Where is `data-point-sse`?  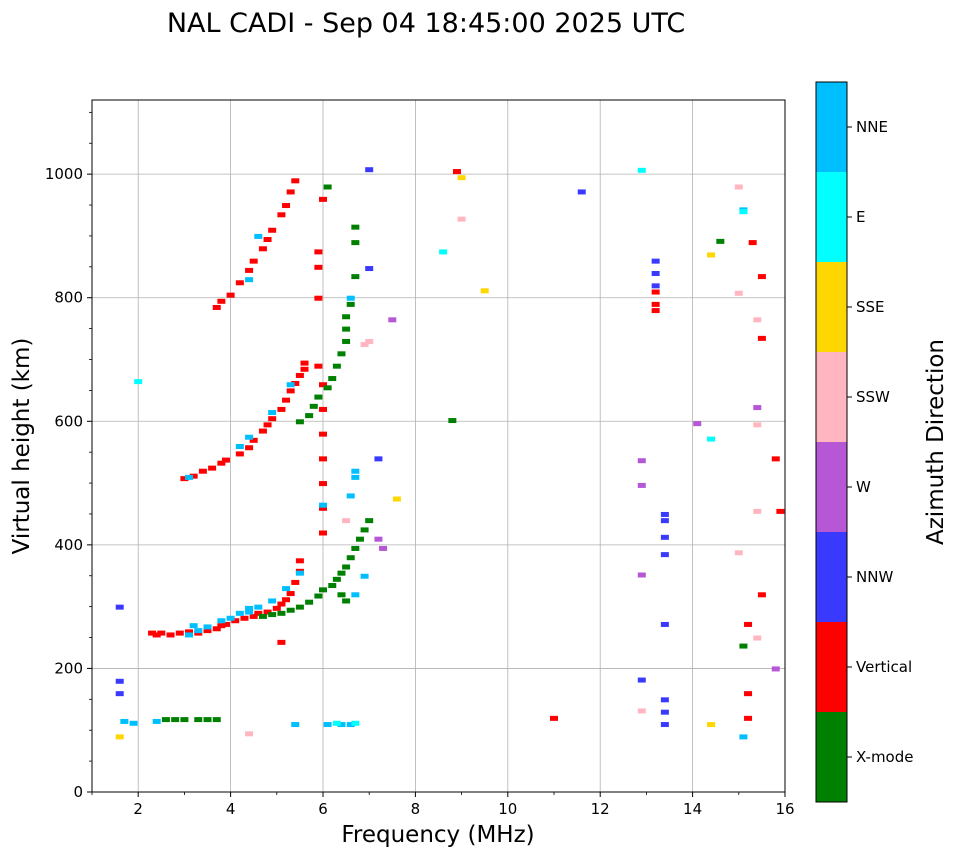
data-point-sse is located at coordinates (119, 737).